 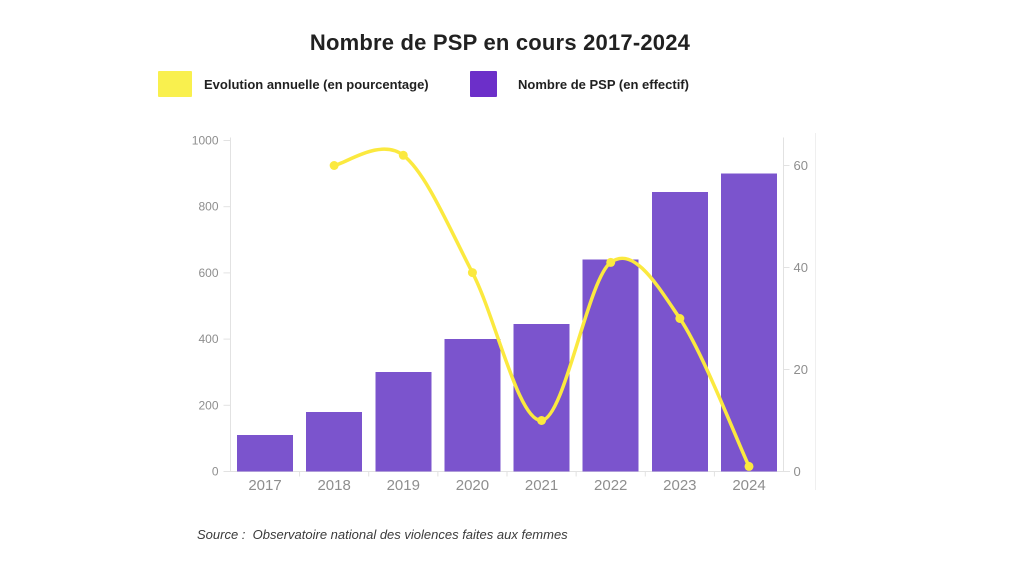 What do you see at coordinates (403, 422) in the screenshot?
I see `bar-2019` at bounding box center [403, 422].